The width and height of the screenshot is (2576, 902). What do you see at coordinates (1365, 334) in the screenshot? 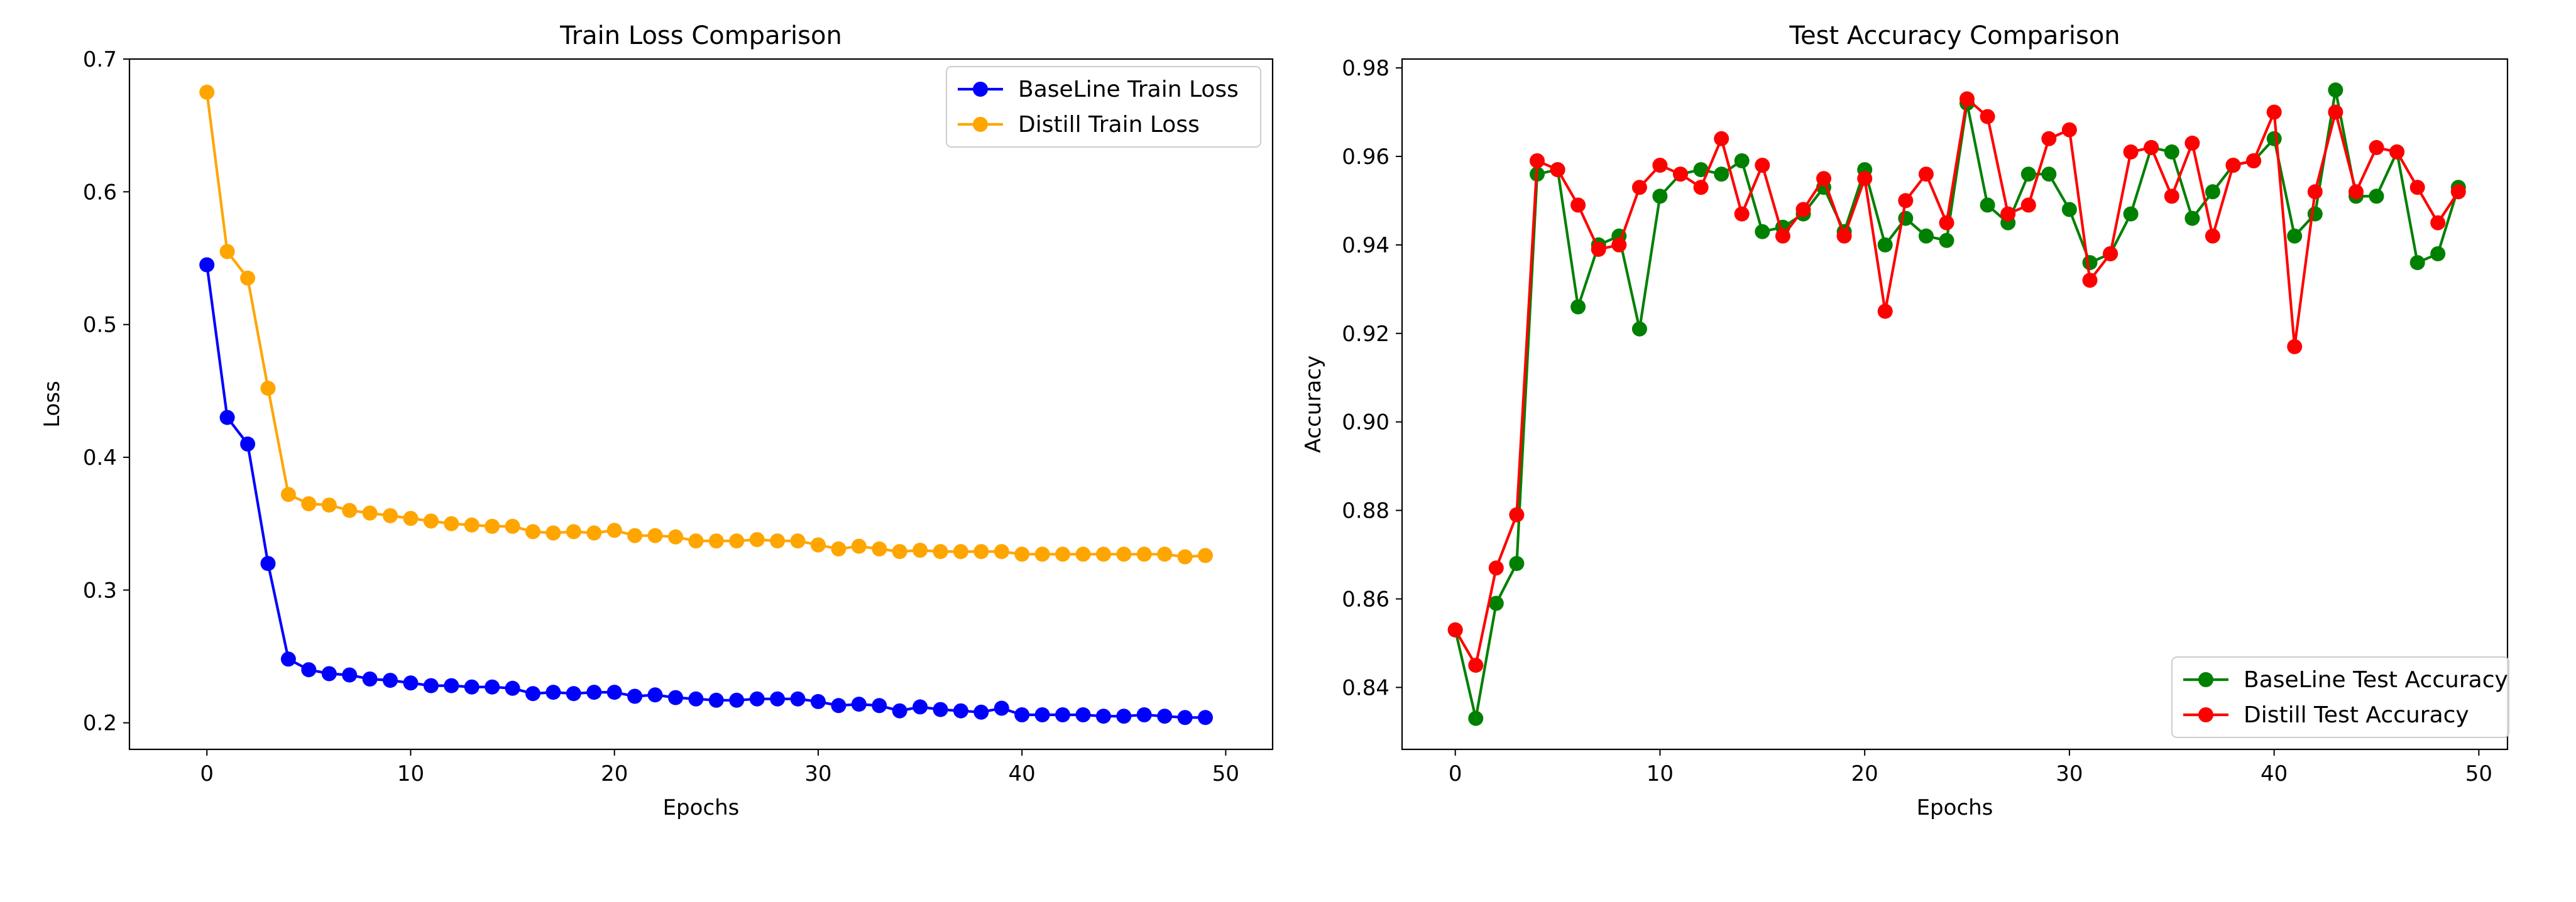
I see `y-tick-label: 0.92` at bounding box center [1365, 334].